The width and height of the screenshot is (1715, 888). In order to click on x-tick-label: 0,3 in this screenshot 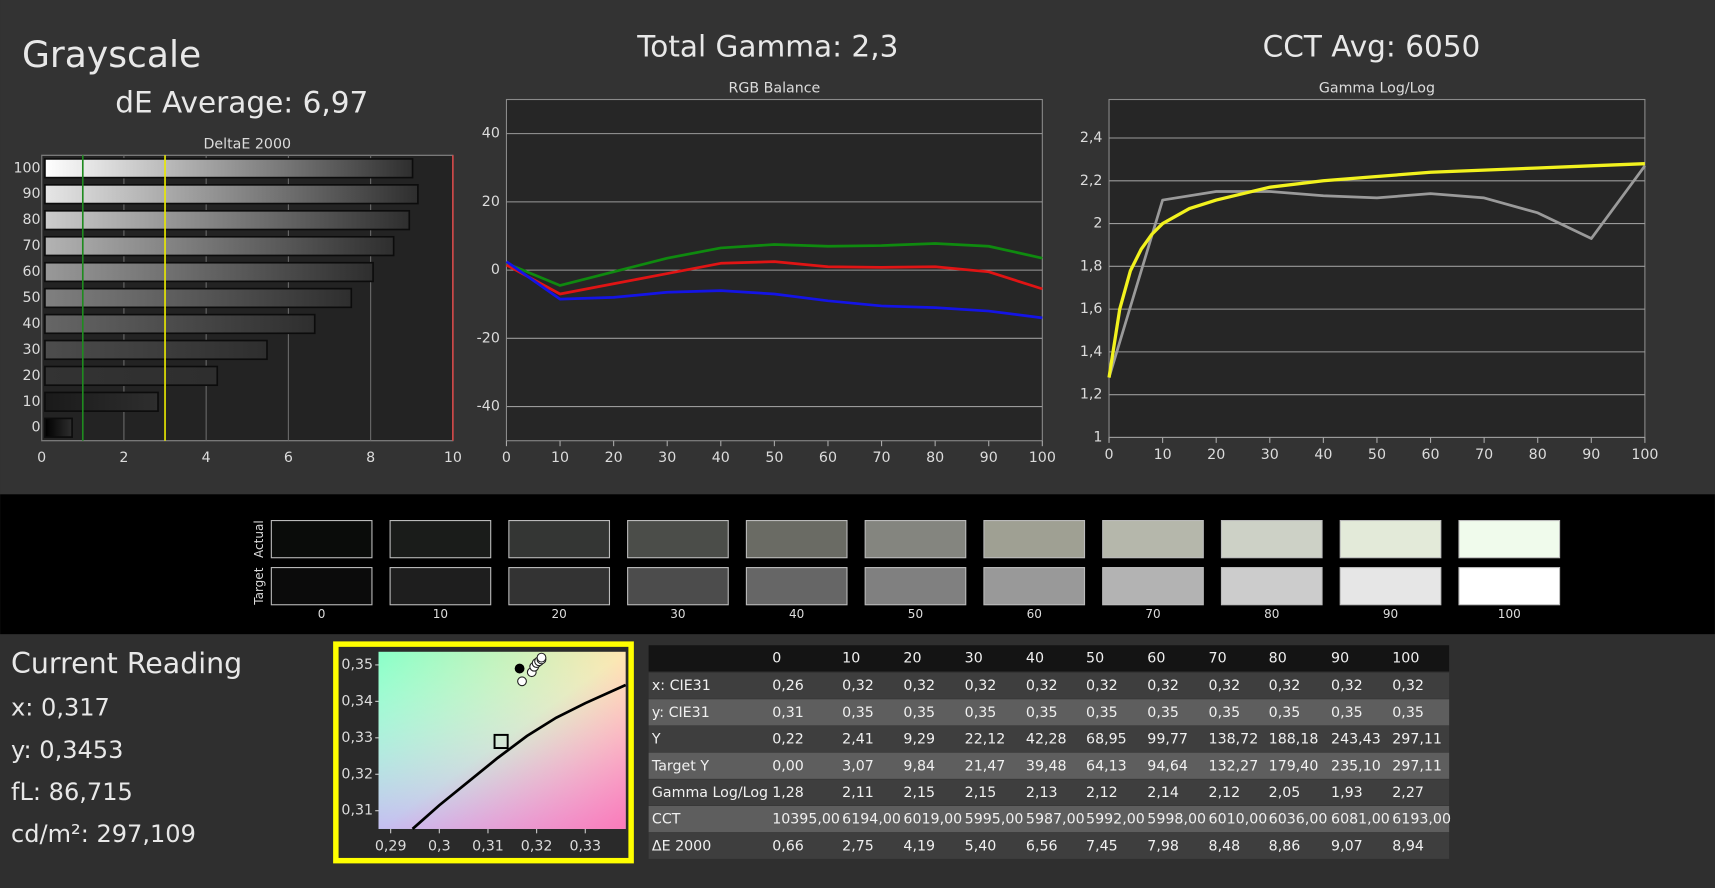, I will do `click(439, 846)`.